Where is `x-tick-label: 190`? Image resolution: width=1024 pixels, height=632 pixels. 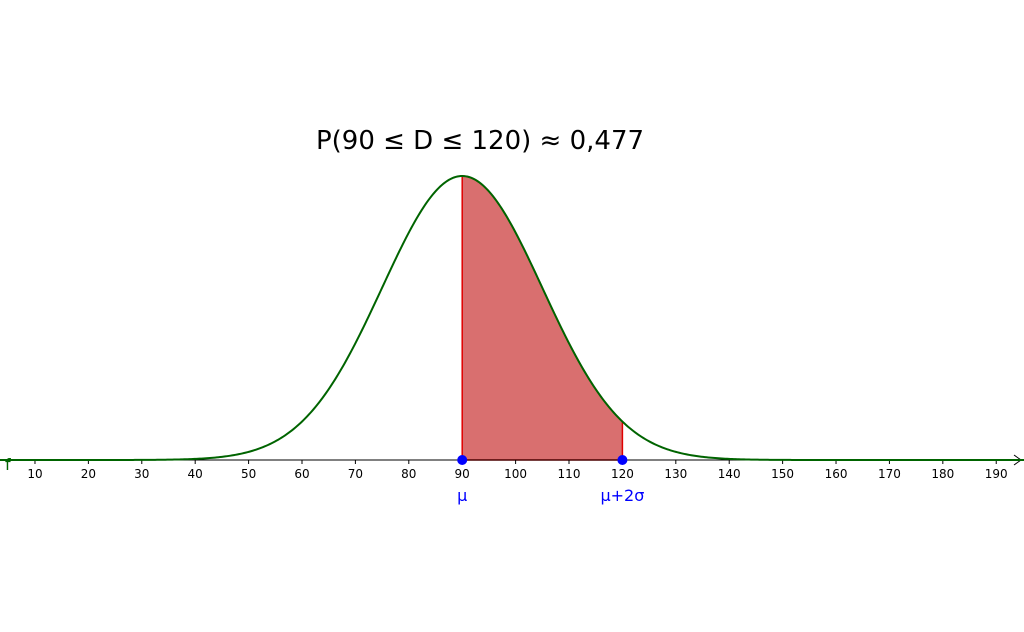 x-tick-label: 190 is located at coordinates (996, 474).